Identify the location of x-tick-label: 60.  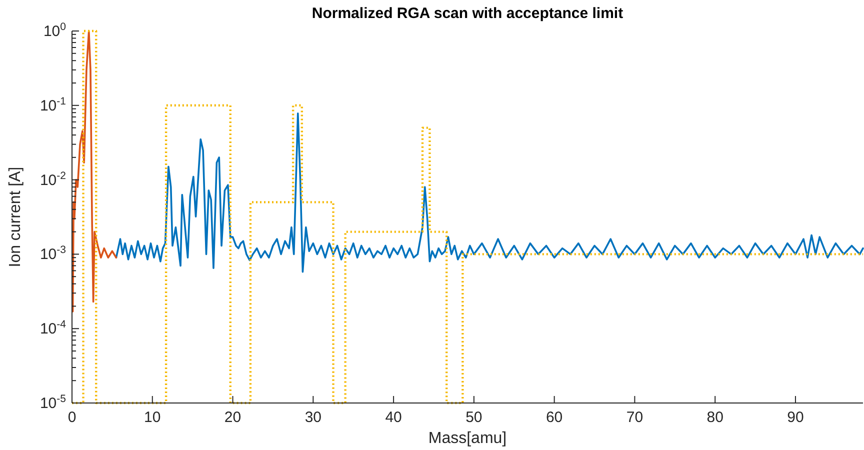
(554, 417).